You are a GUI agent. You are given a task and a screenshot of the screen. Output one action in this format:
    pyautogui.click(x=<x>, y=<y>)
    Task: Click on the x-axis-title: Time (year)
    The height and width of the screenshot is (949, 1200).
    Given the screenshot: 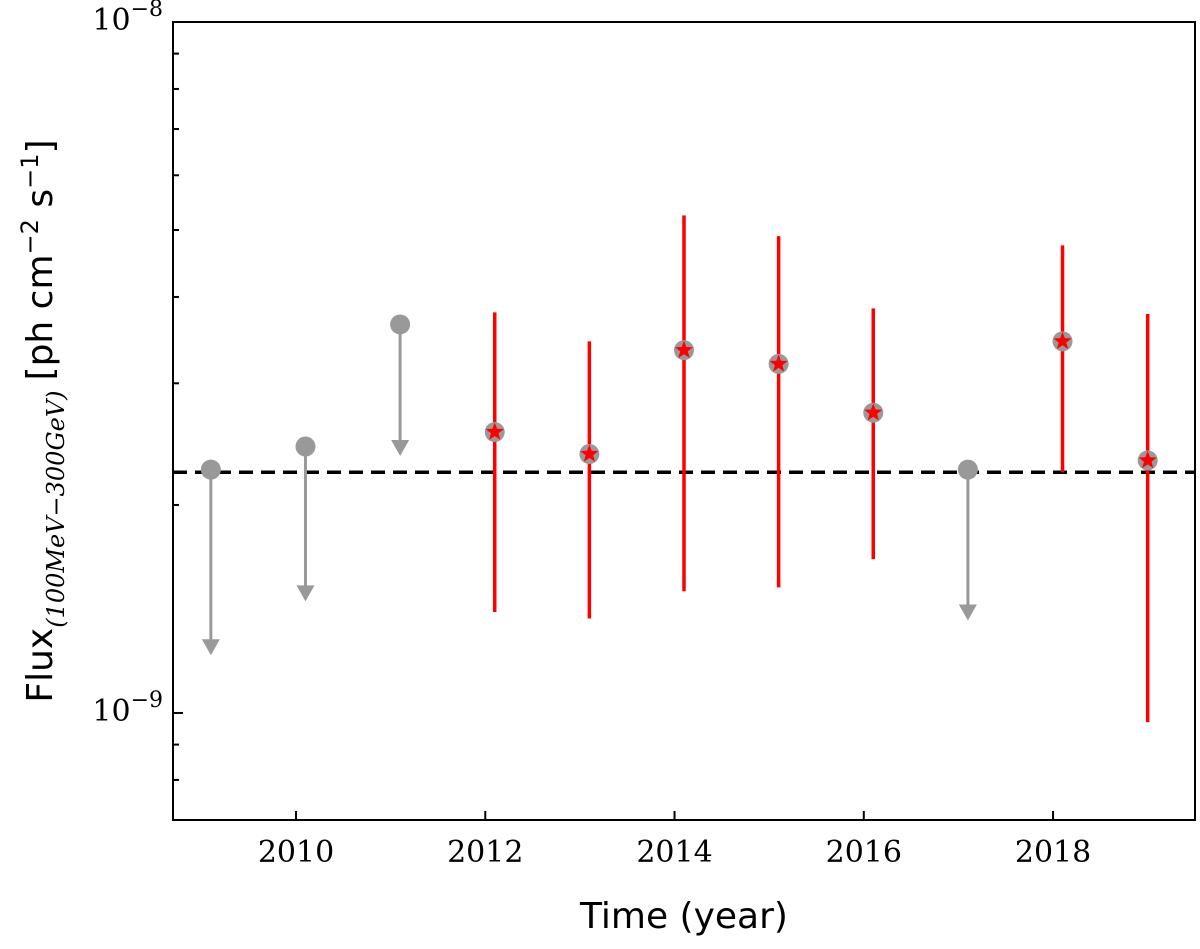 What is the action you would take?
    pyautogui.click(x=683, y=916)
    